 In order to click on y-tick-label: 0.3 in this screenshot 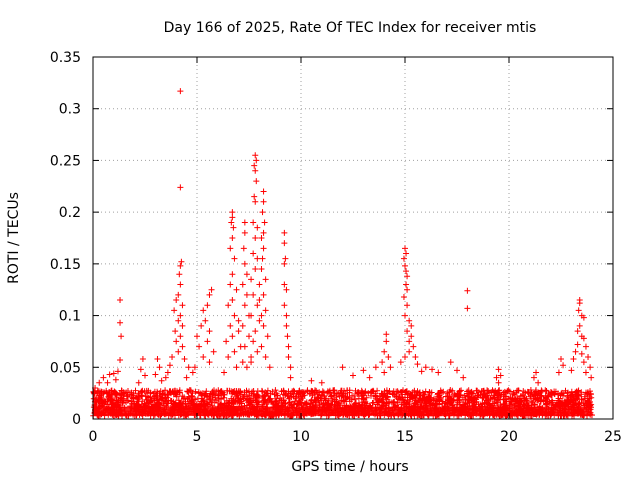, I will do `click(70, 110)`.